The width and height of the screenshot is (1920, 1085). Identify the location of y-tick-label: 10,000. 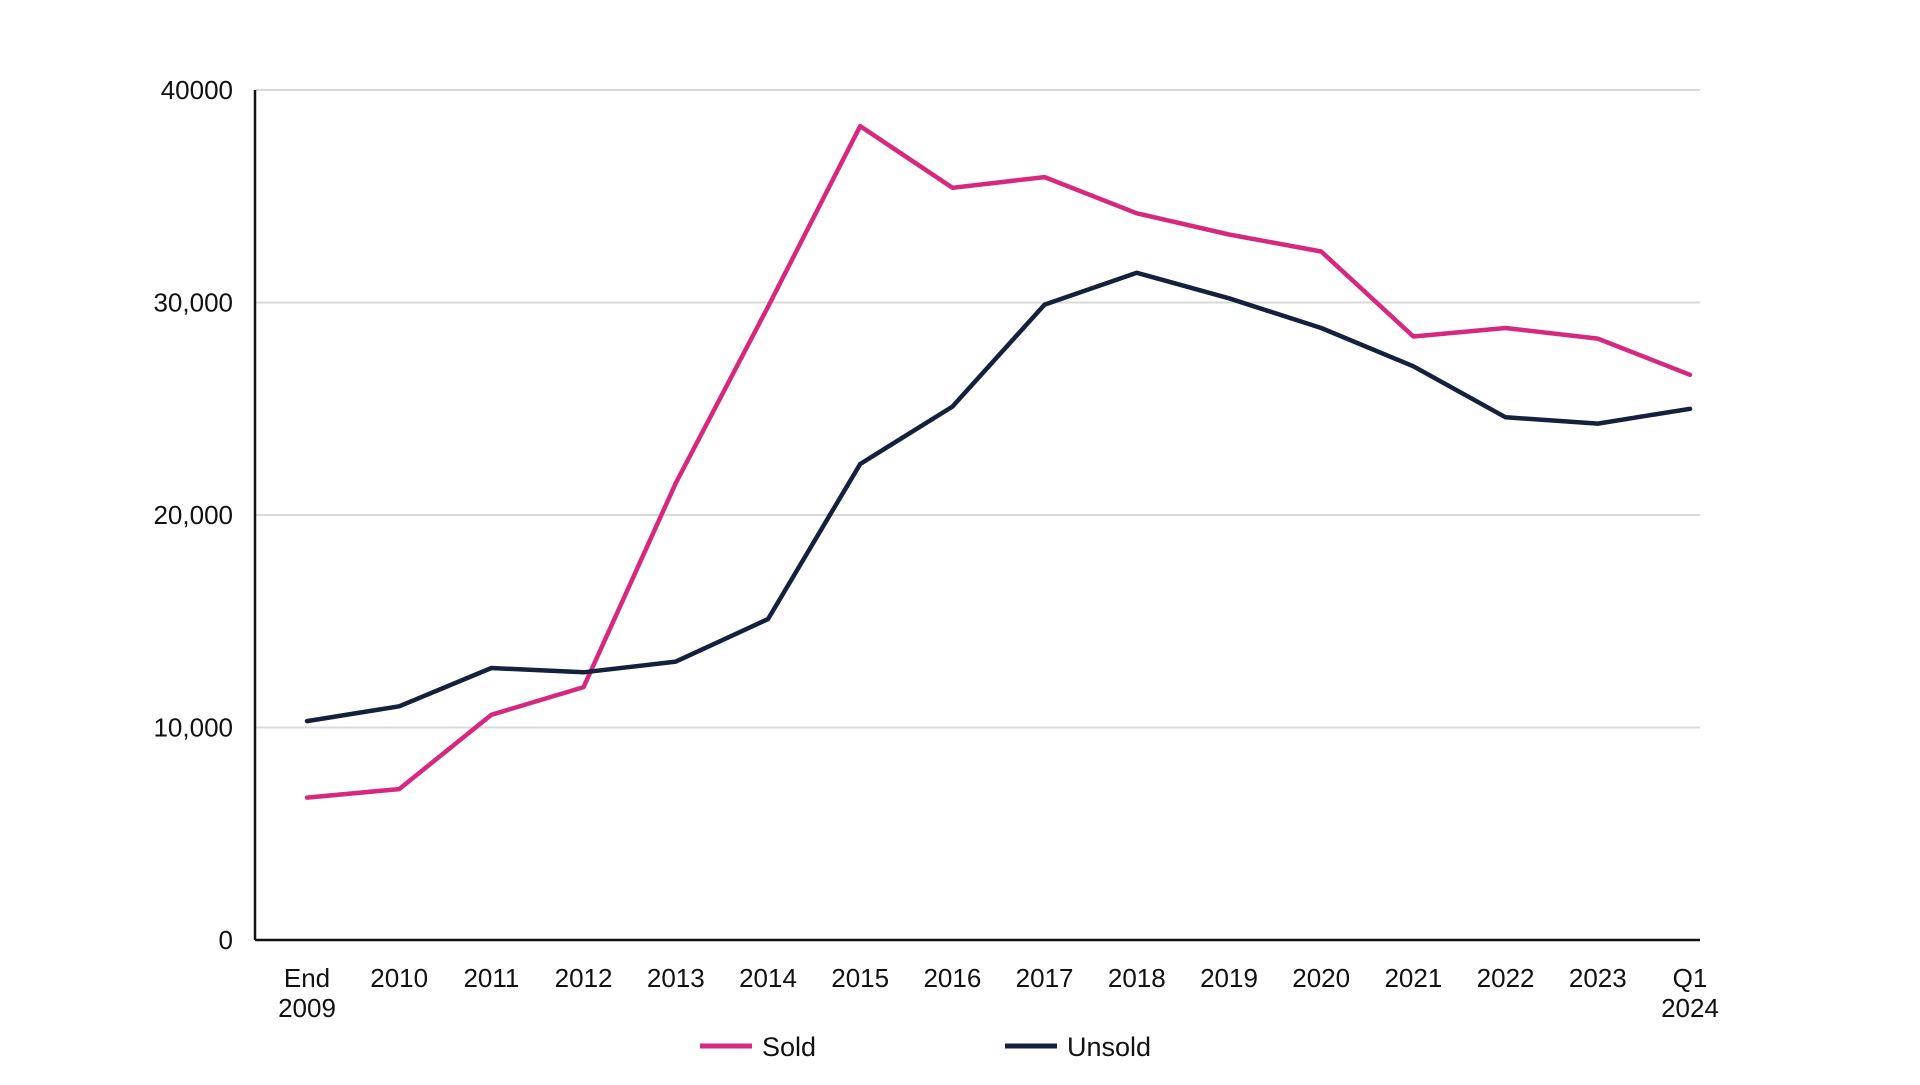
(193, 728).